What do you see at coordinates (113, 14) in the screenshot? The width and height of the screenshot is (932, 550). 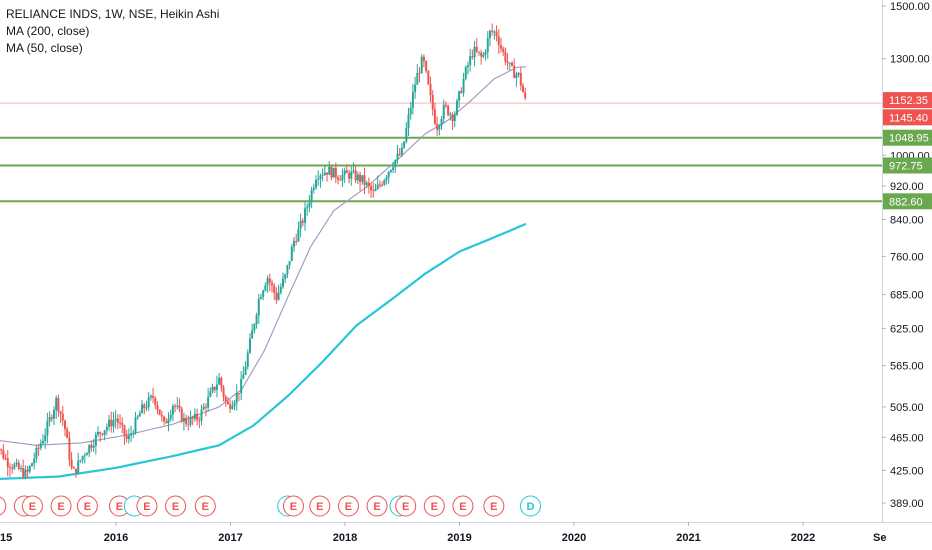 I see `symbol-title: RELIANCE INDS, 1W, NSE, Heikin Ashi` at bounding box center [113, 14].